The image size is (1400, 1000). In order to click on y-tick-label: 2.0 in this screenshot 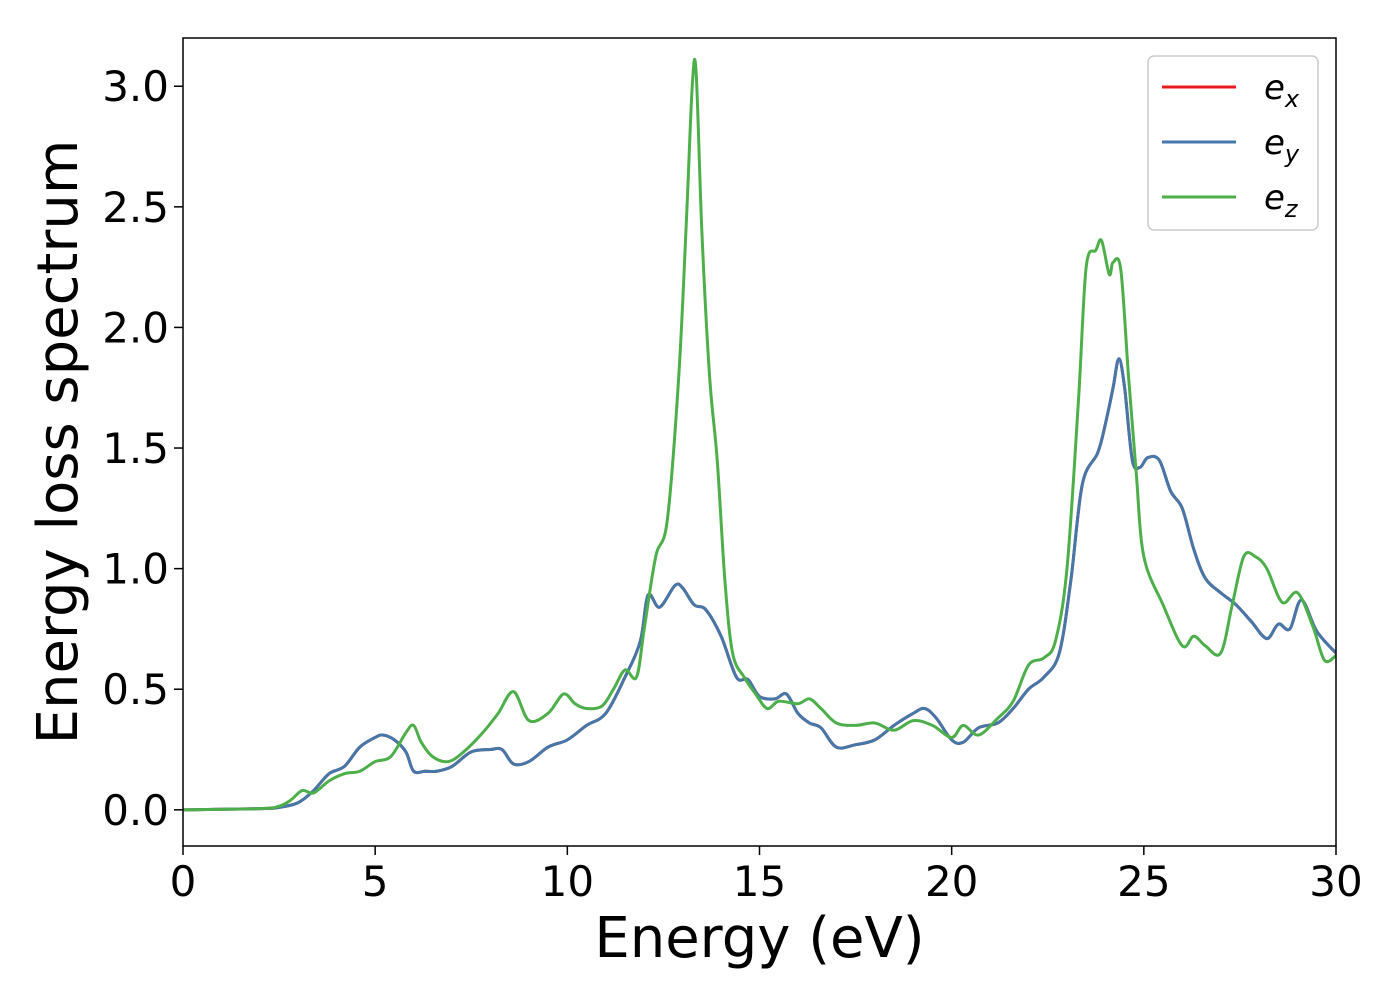, I will do `click(135, 327)`.